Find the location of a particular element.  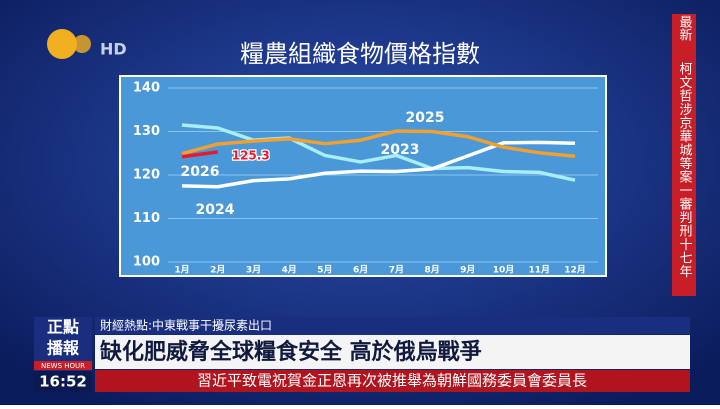

ticker-bar is located at coordinates (392, 381).